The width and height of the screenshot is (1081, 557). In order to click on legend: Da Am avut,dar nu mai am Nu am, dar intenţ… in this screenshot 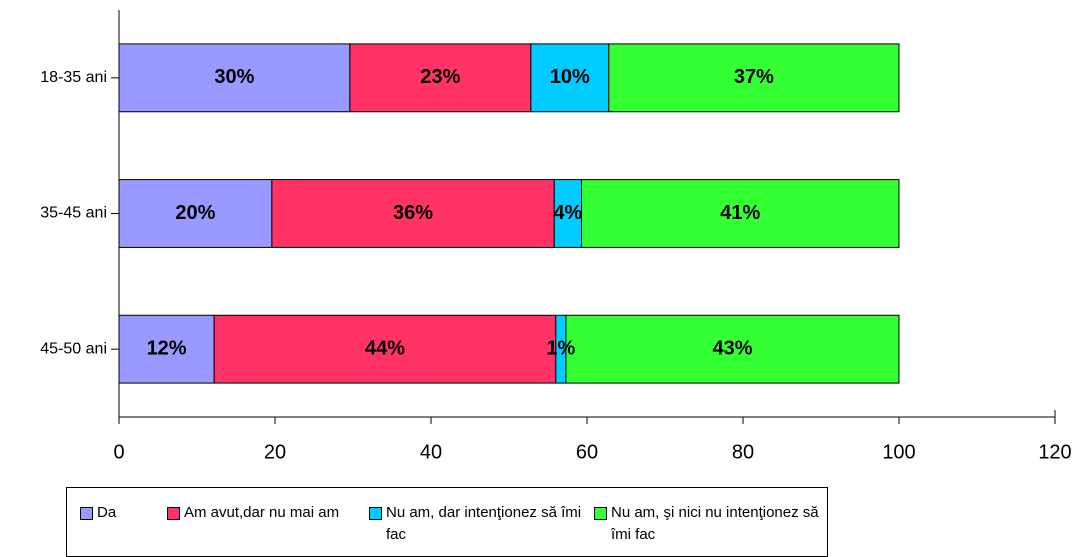, I will do `click(447, 522)`.